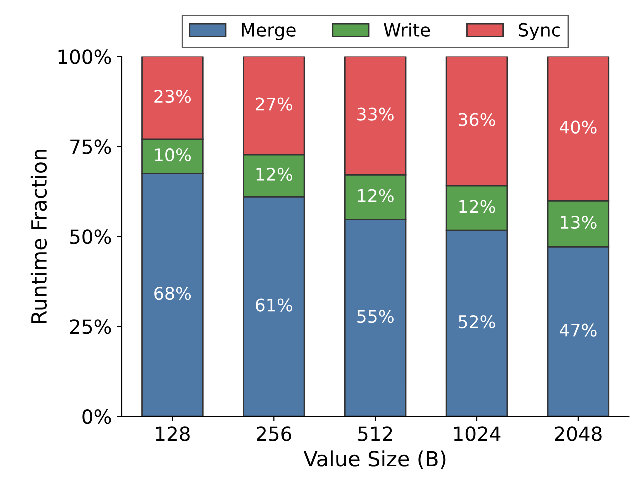 Image resolution: width=642 pixels, height=493 pixels. I want to click on y-axis-title: Runtime Fraction, so click(39, 236).